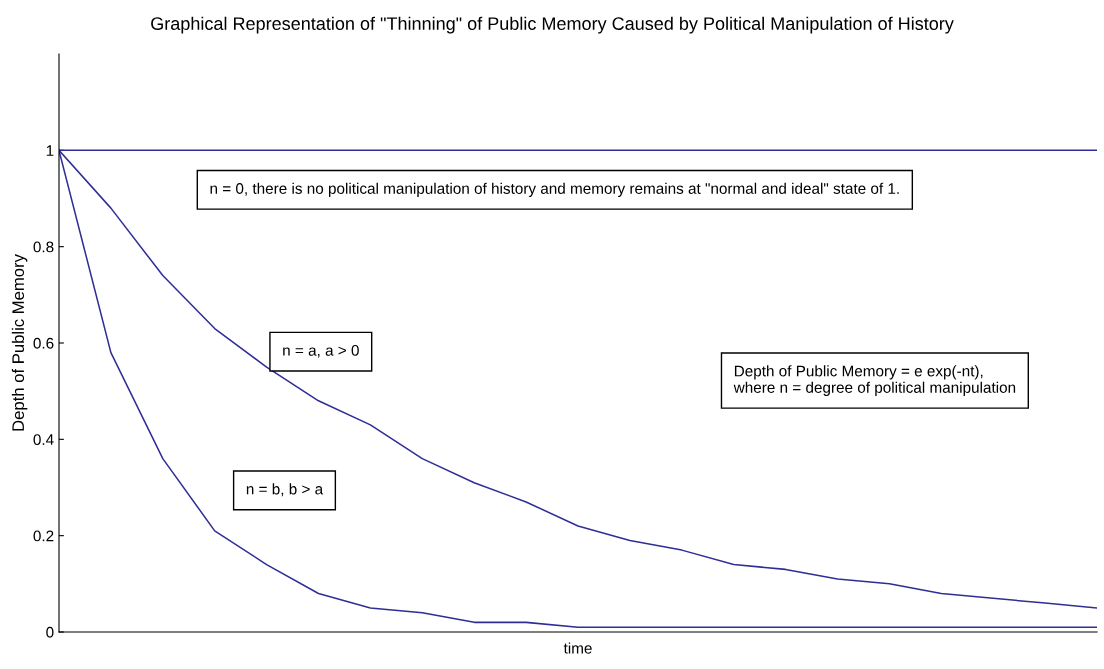  I want to click on y-tick-label: 1, so click(50, 150).